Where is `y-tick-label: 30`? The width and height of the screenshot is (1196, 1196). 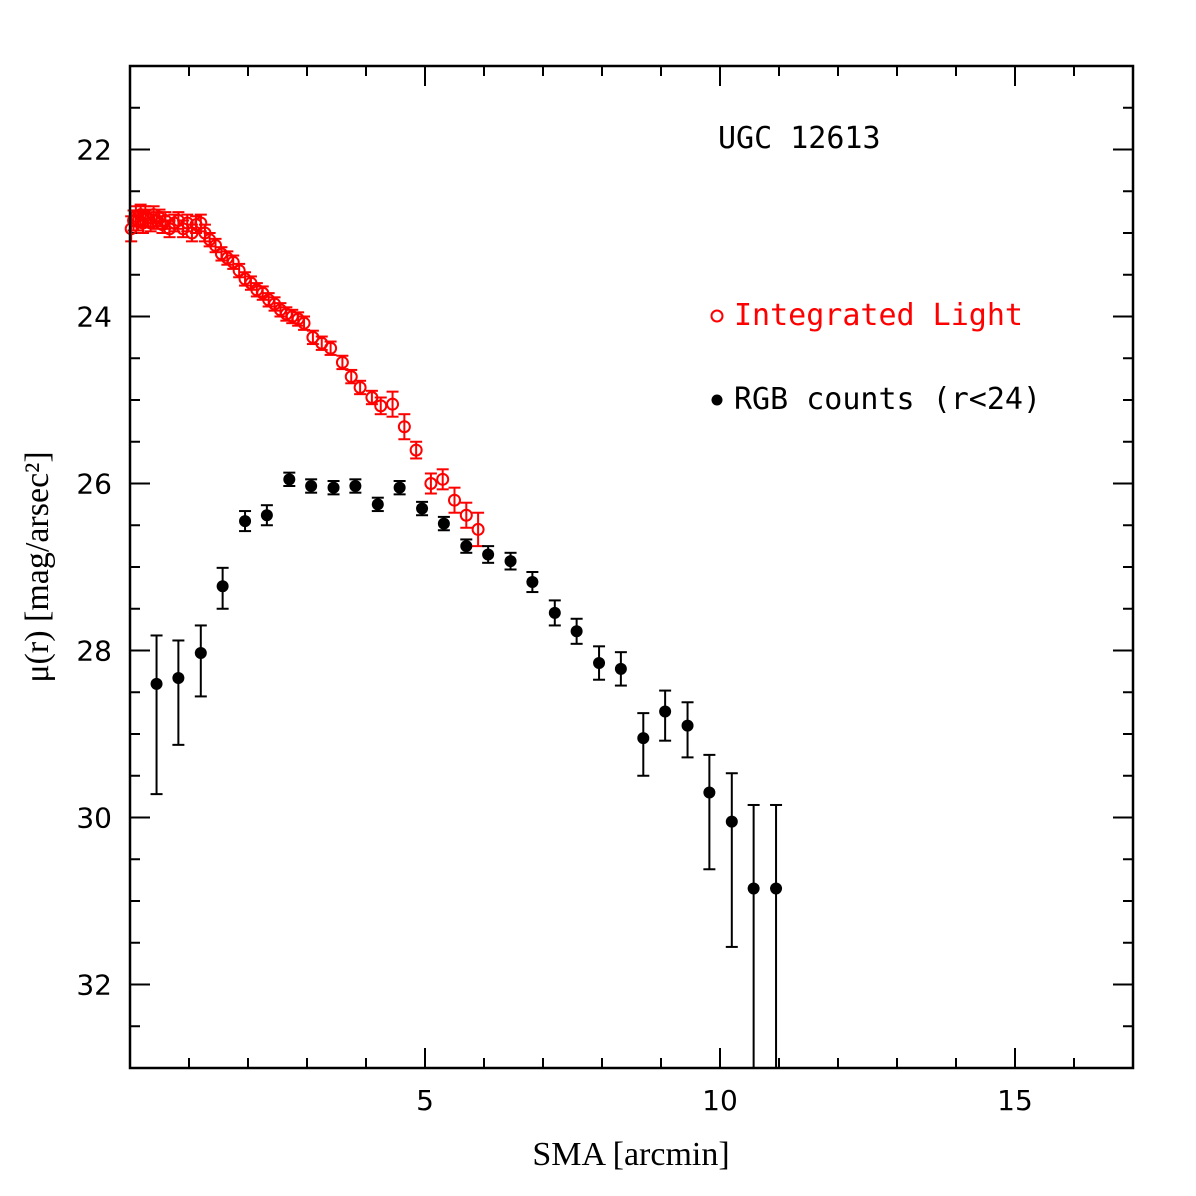
y-tick-label: 30 is located at coordinates (94, 818).